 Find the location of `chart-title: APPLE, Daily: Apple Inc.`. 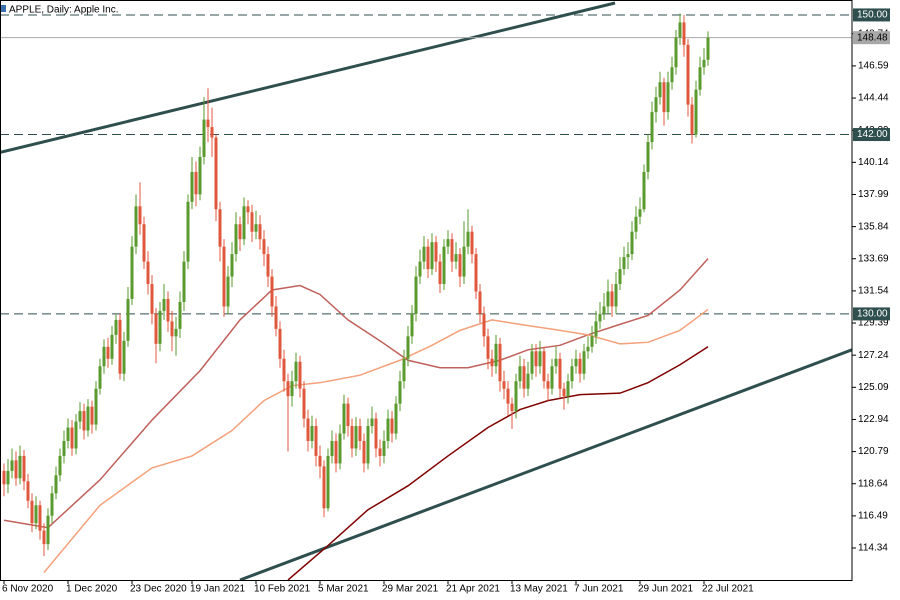

chart-title: APPLE, Daily: Apple Inc. is located at coordinates (64, 10).